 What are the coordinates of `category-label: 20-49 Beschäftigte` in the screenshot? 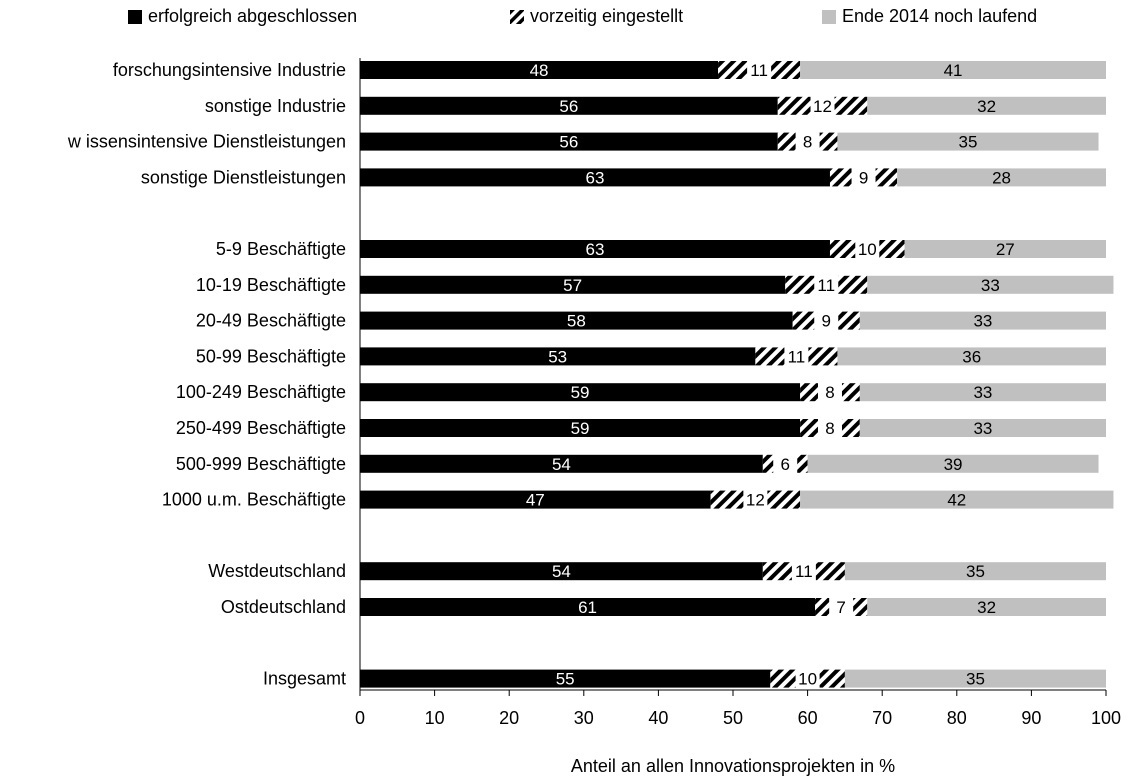 It's located at (271, 321).